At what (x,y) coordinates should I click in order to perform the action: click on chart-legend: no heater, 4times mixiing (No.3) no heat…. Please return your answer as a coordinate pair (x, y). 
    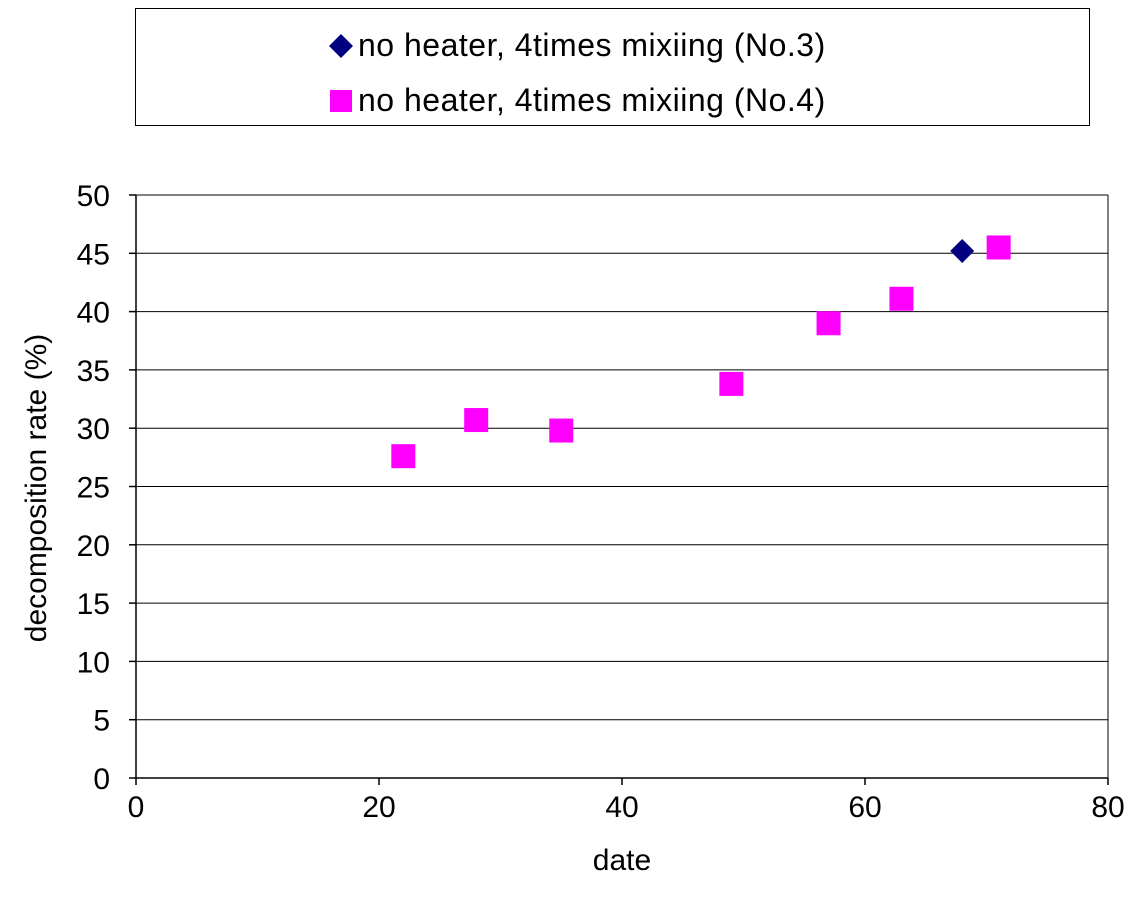
    Looking at the image, I should click on (612, 67).